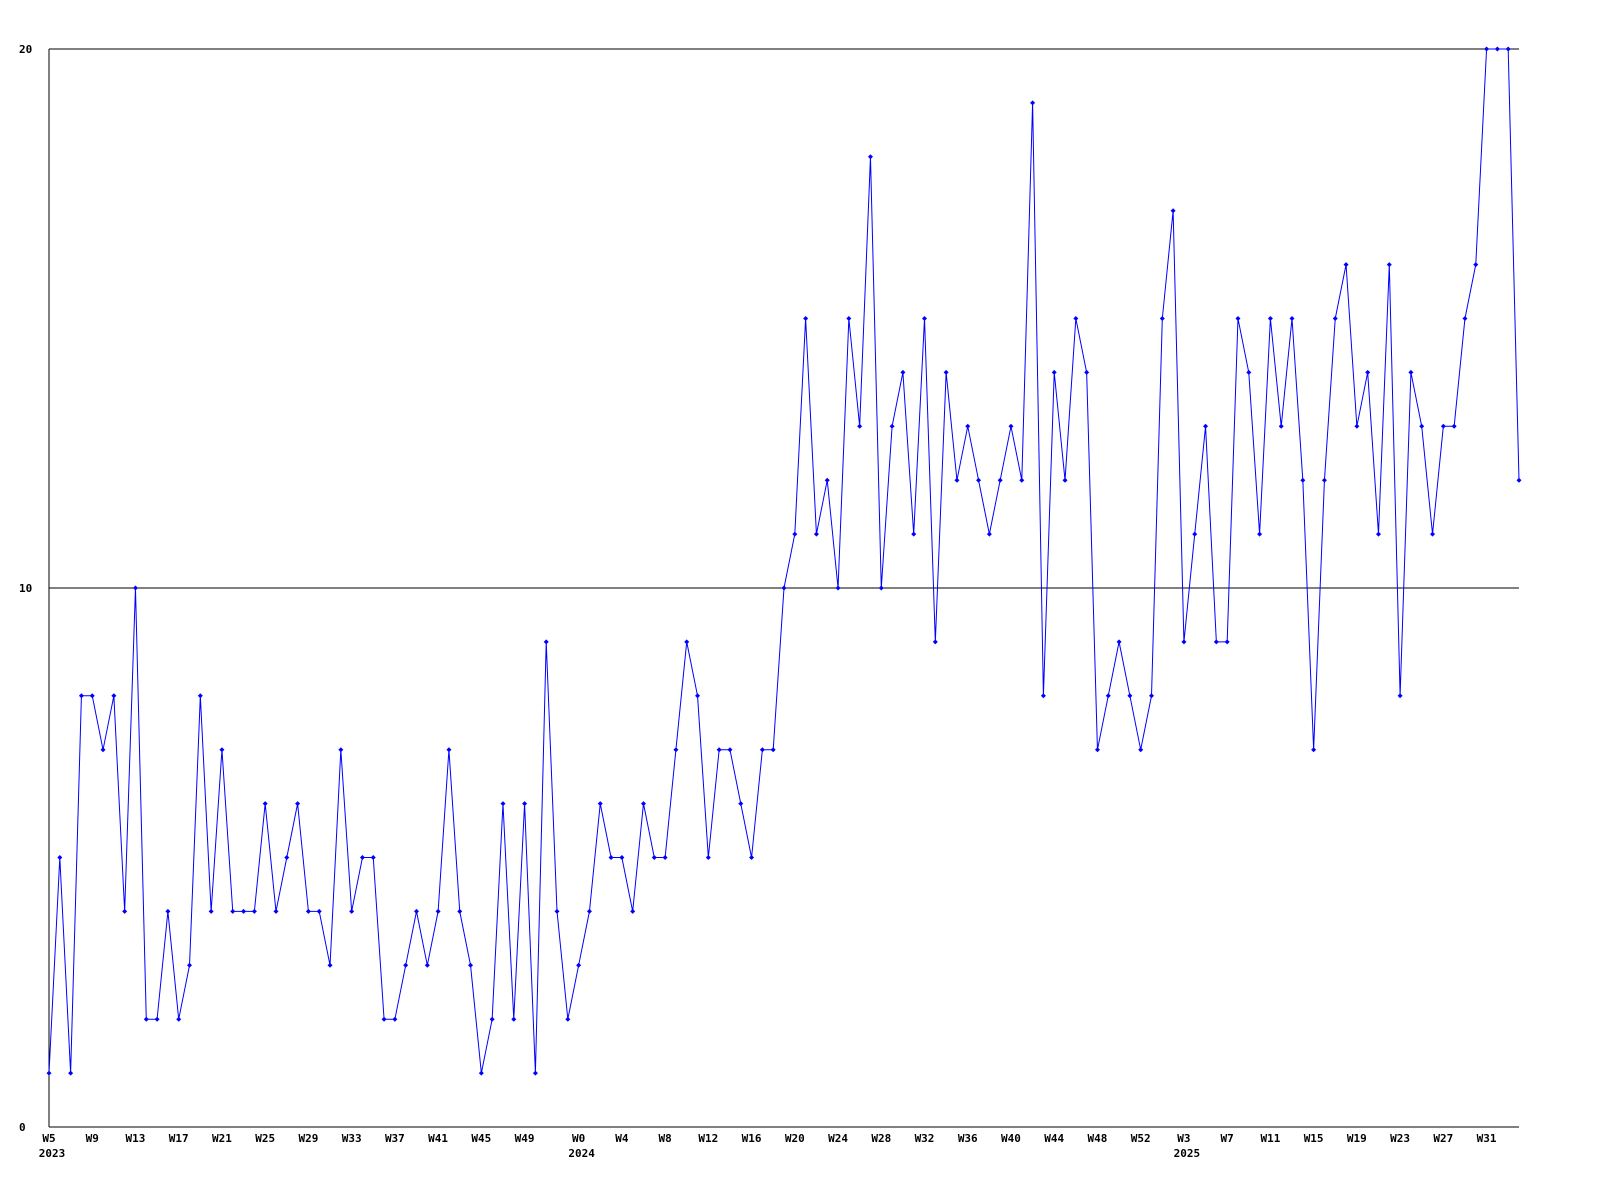 The image size is (1600, 1200). What do you see at coordinates (179, 1138) in the screenshot?
I see `x-tick-label: W17` at bounding box center [179, 1138].